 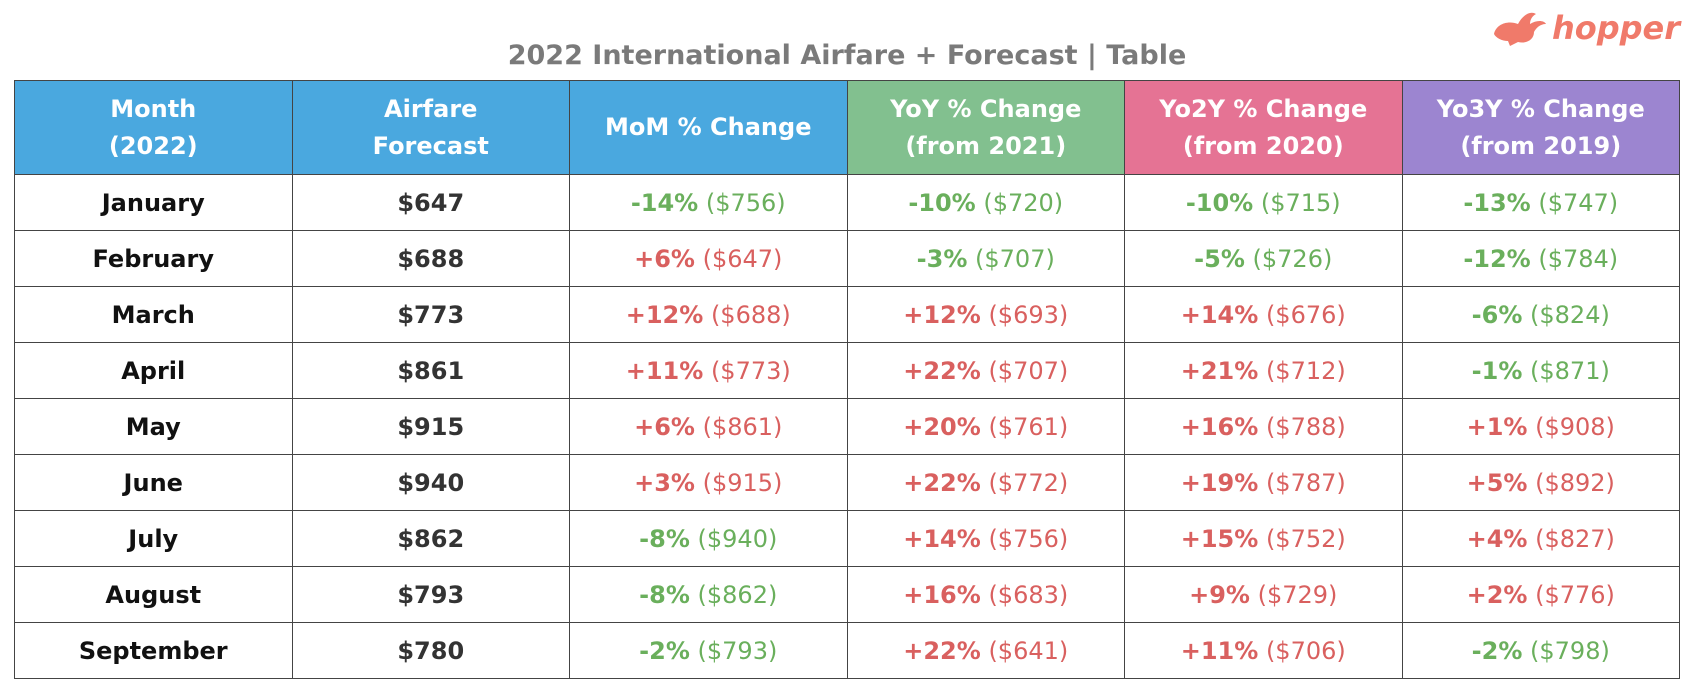 I want to click on change-cell: +6% ($861), so click(x=708, y=426).